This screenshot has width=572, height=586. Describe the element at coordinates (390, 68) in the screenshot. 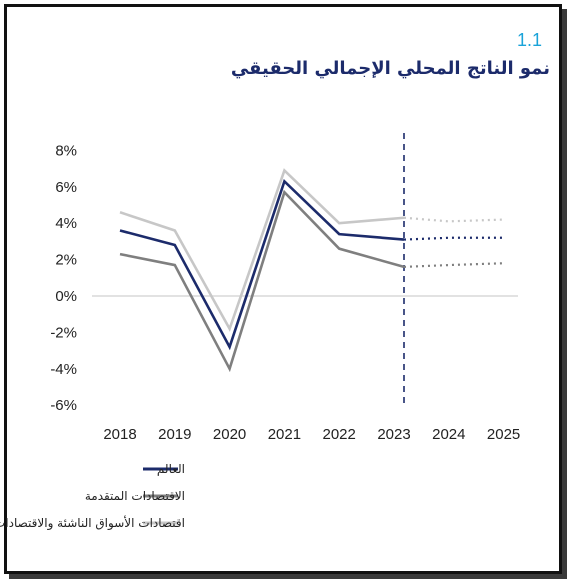

I see `figure-title: نمو الناتج المحلي الإجمالي الحقيقي` at that location.